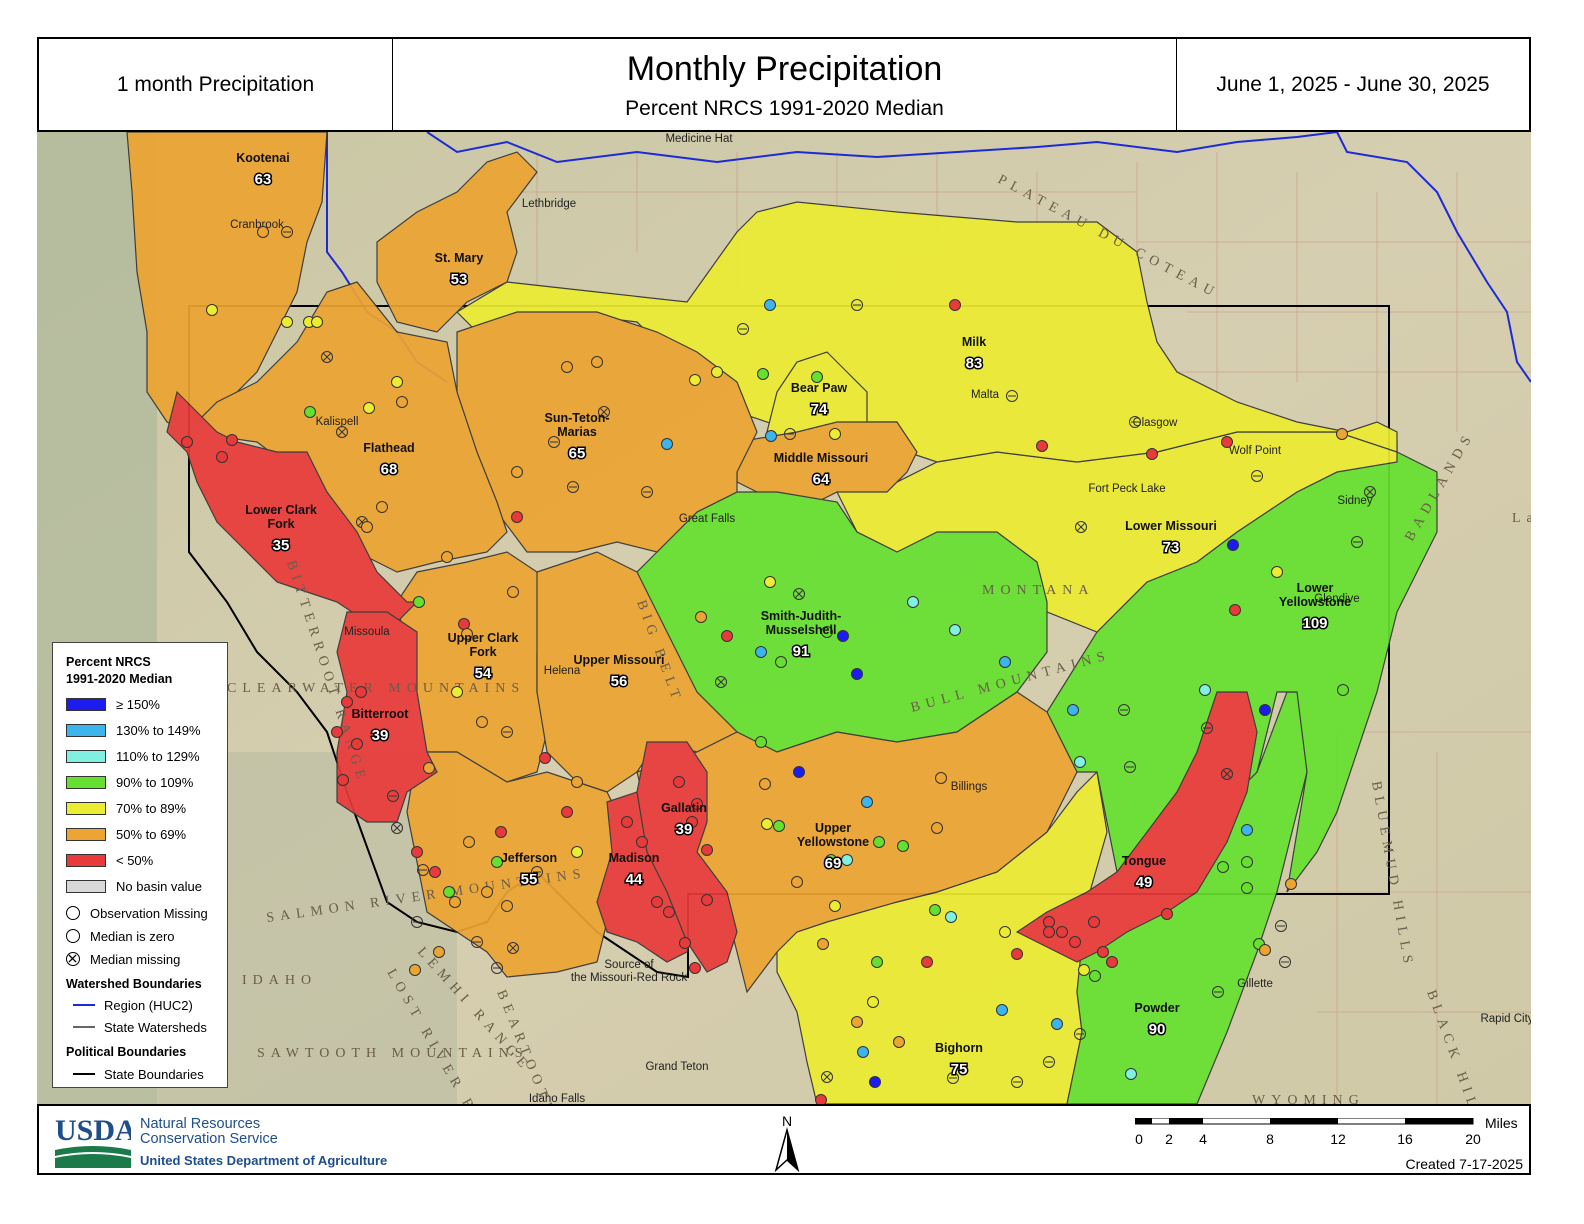 Image resolution: width=1584 pixels, height=1224 pixels. Describe the element at coordinates (687, 857) in the screenshot. I see `basin-gallatin` at that location.